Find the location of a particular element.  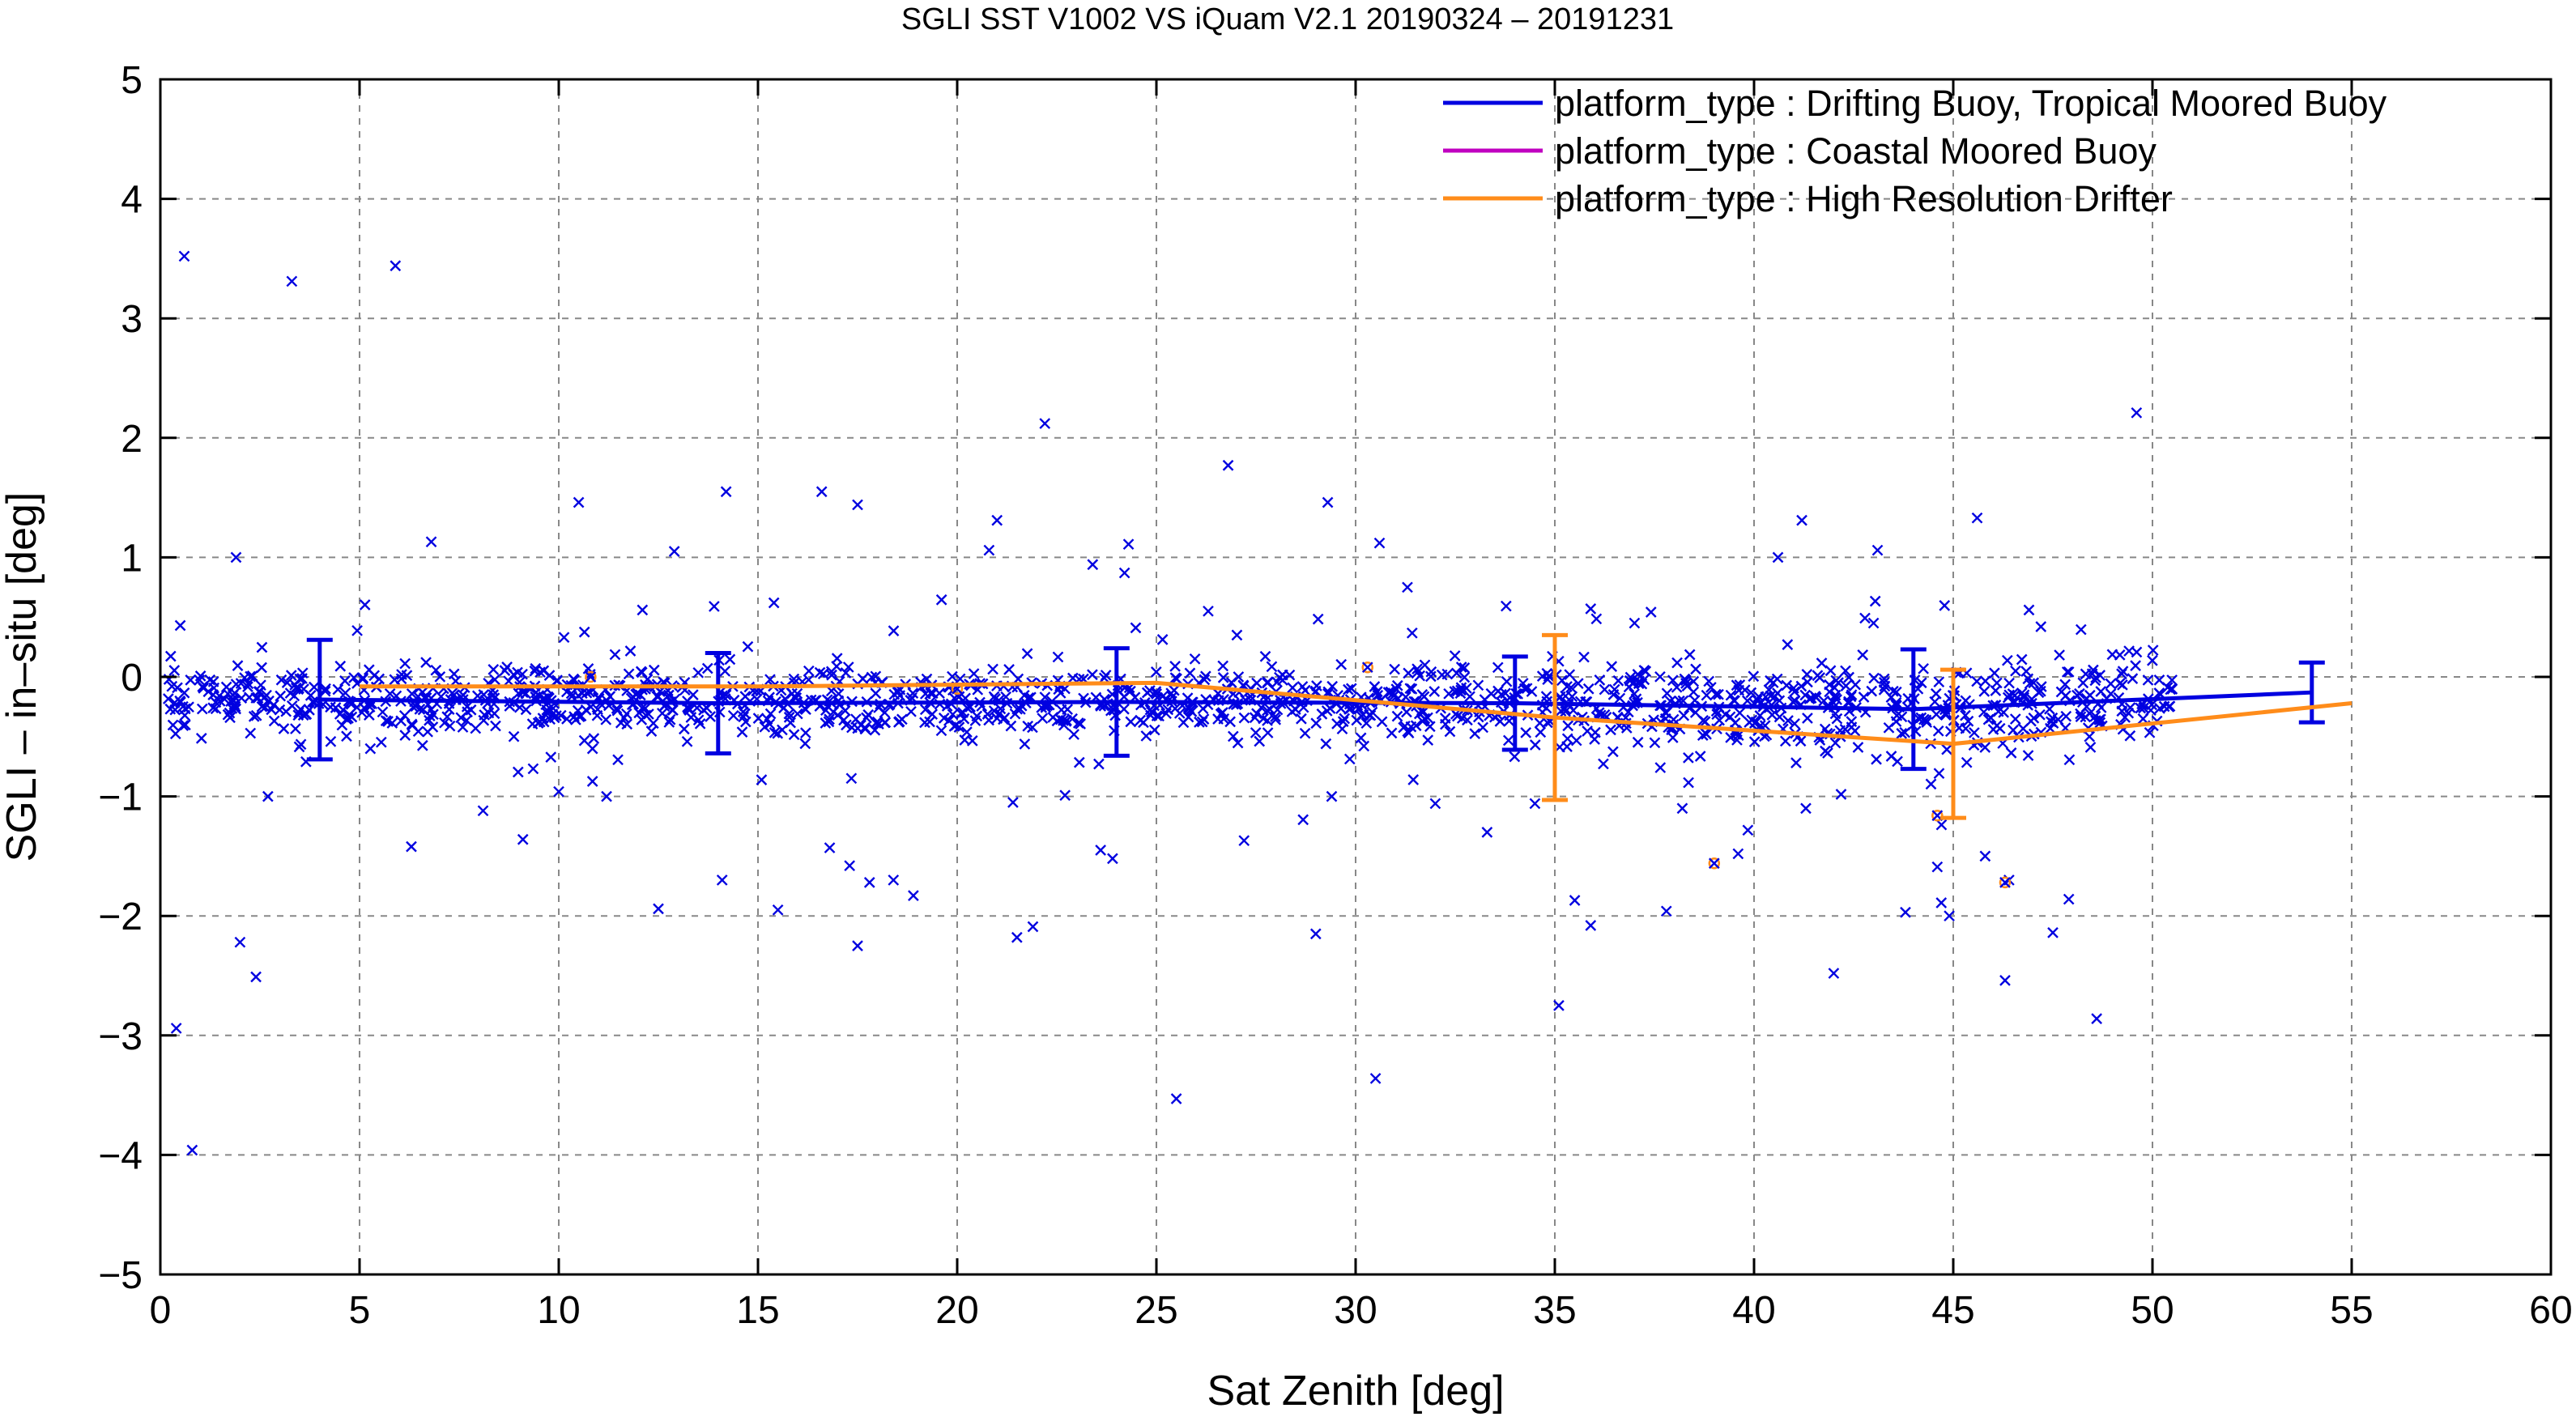

legend-entry: platform_type : High Resolution Drifter is located at coordinates (1864, 198).